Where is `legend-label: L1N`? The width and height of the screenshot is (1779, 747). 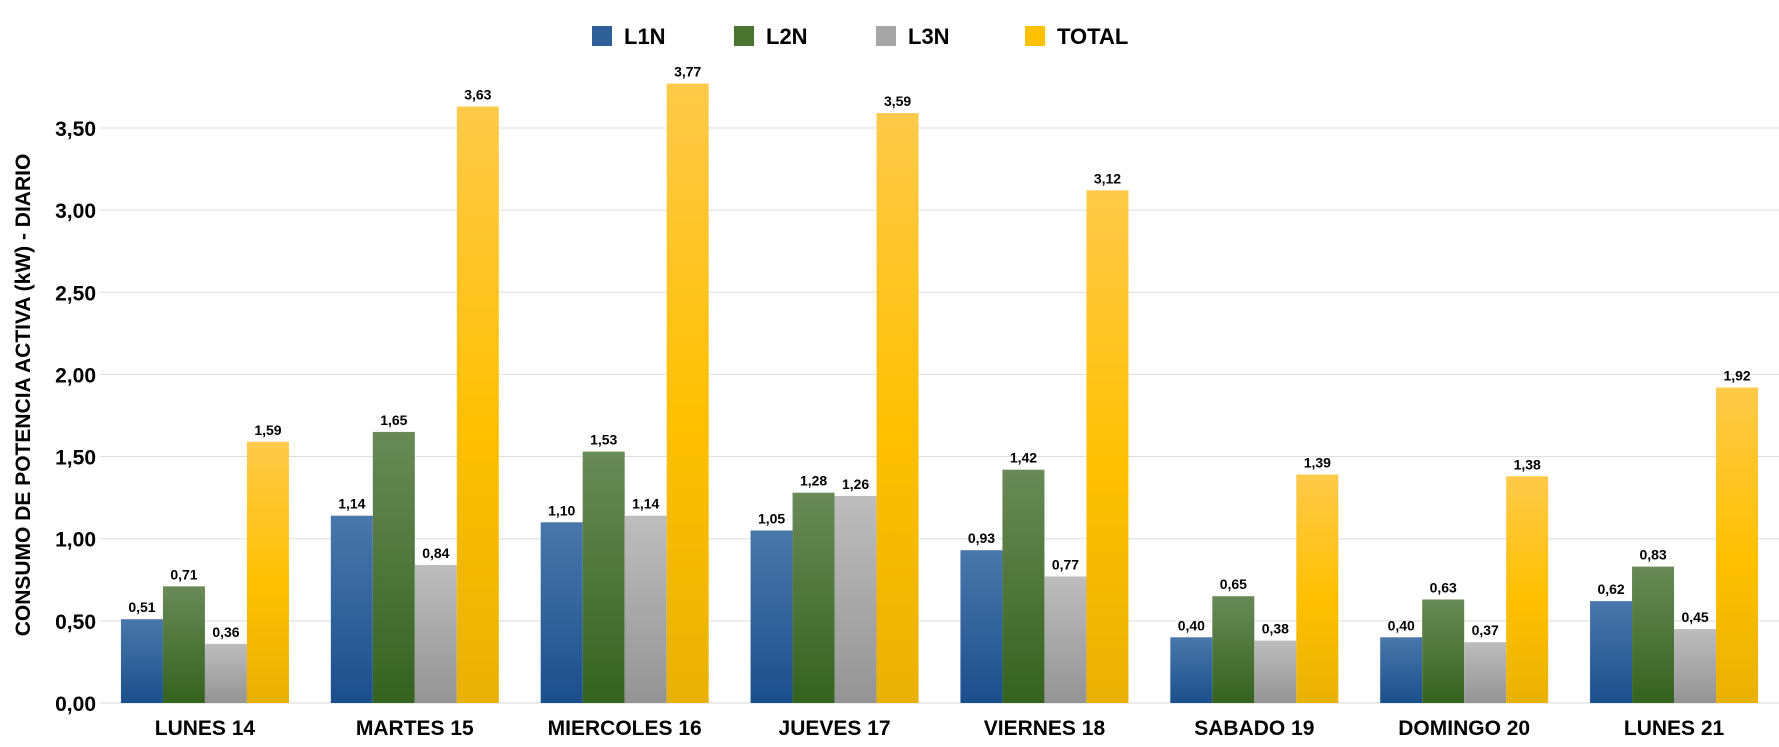
legend-label: L1N is located at coordinates (645, 36).